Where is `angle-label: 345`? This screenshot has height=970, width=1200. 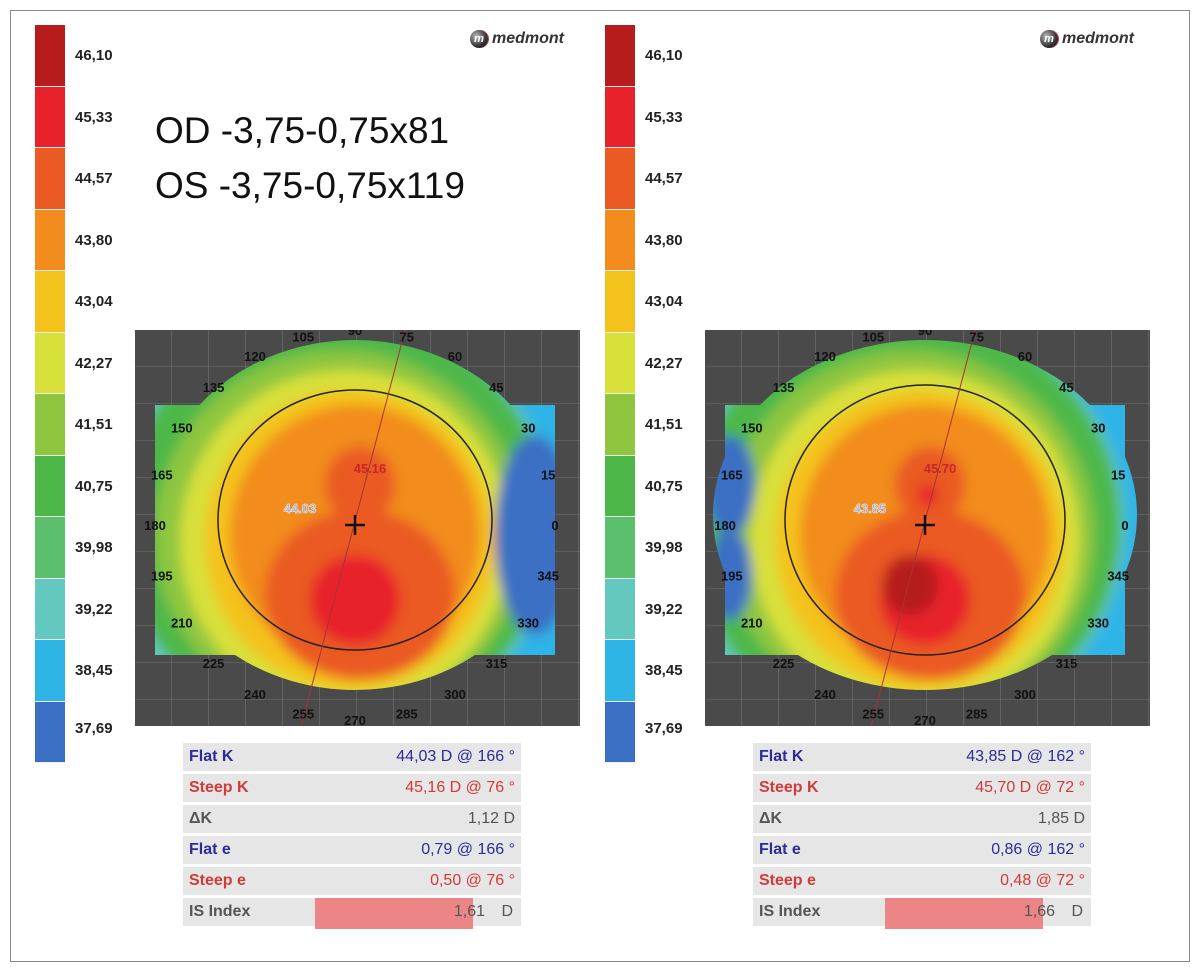
angle-label: 345 is located at coordinates (548, 575).